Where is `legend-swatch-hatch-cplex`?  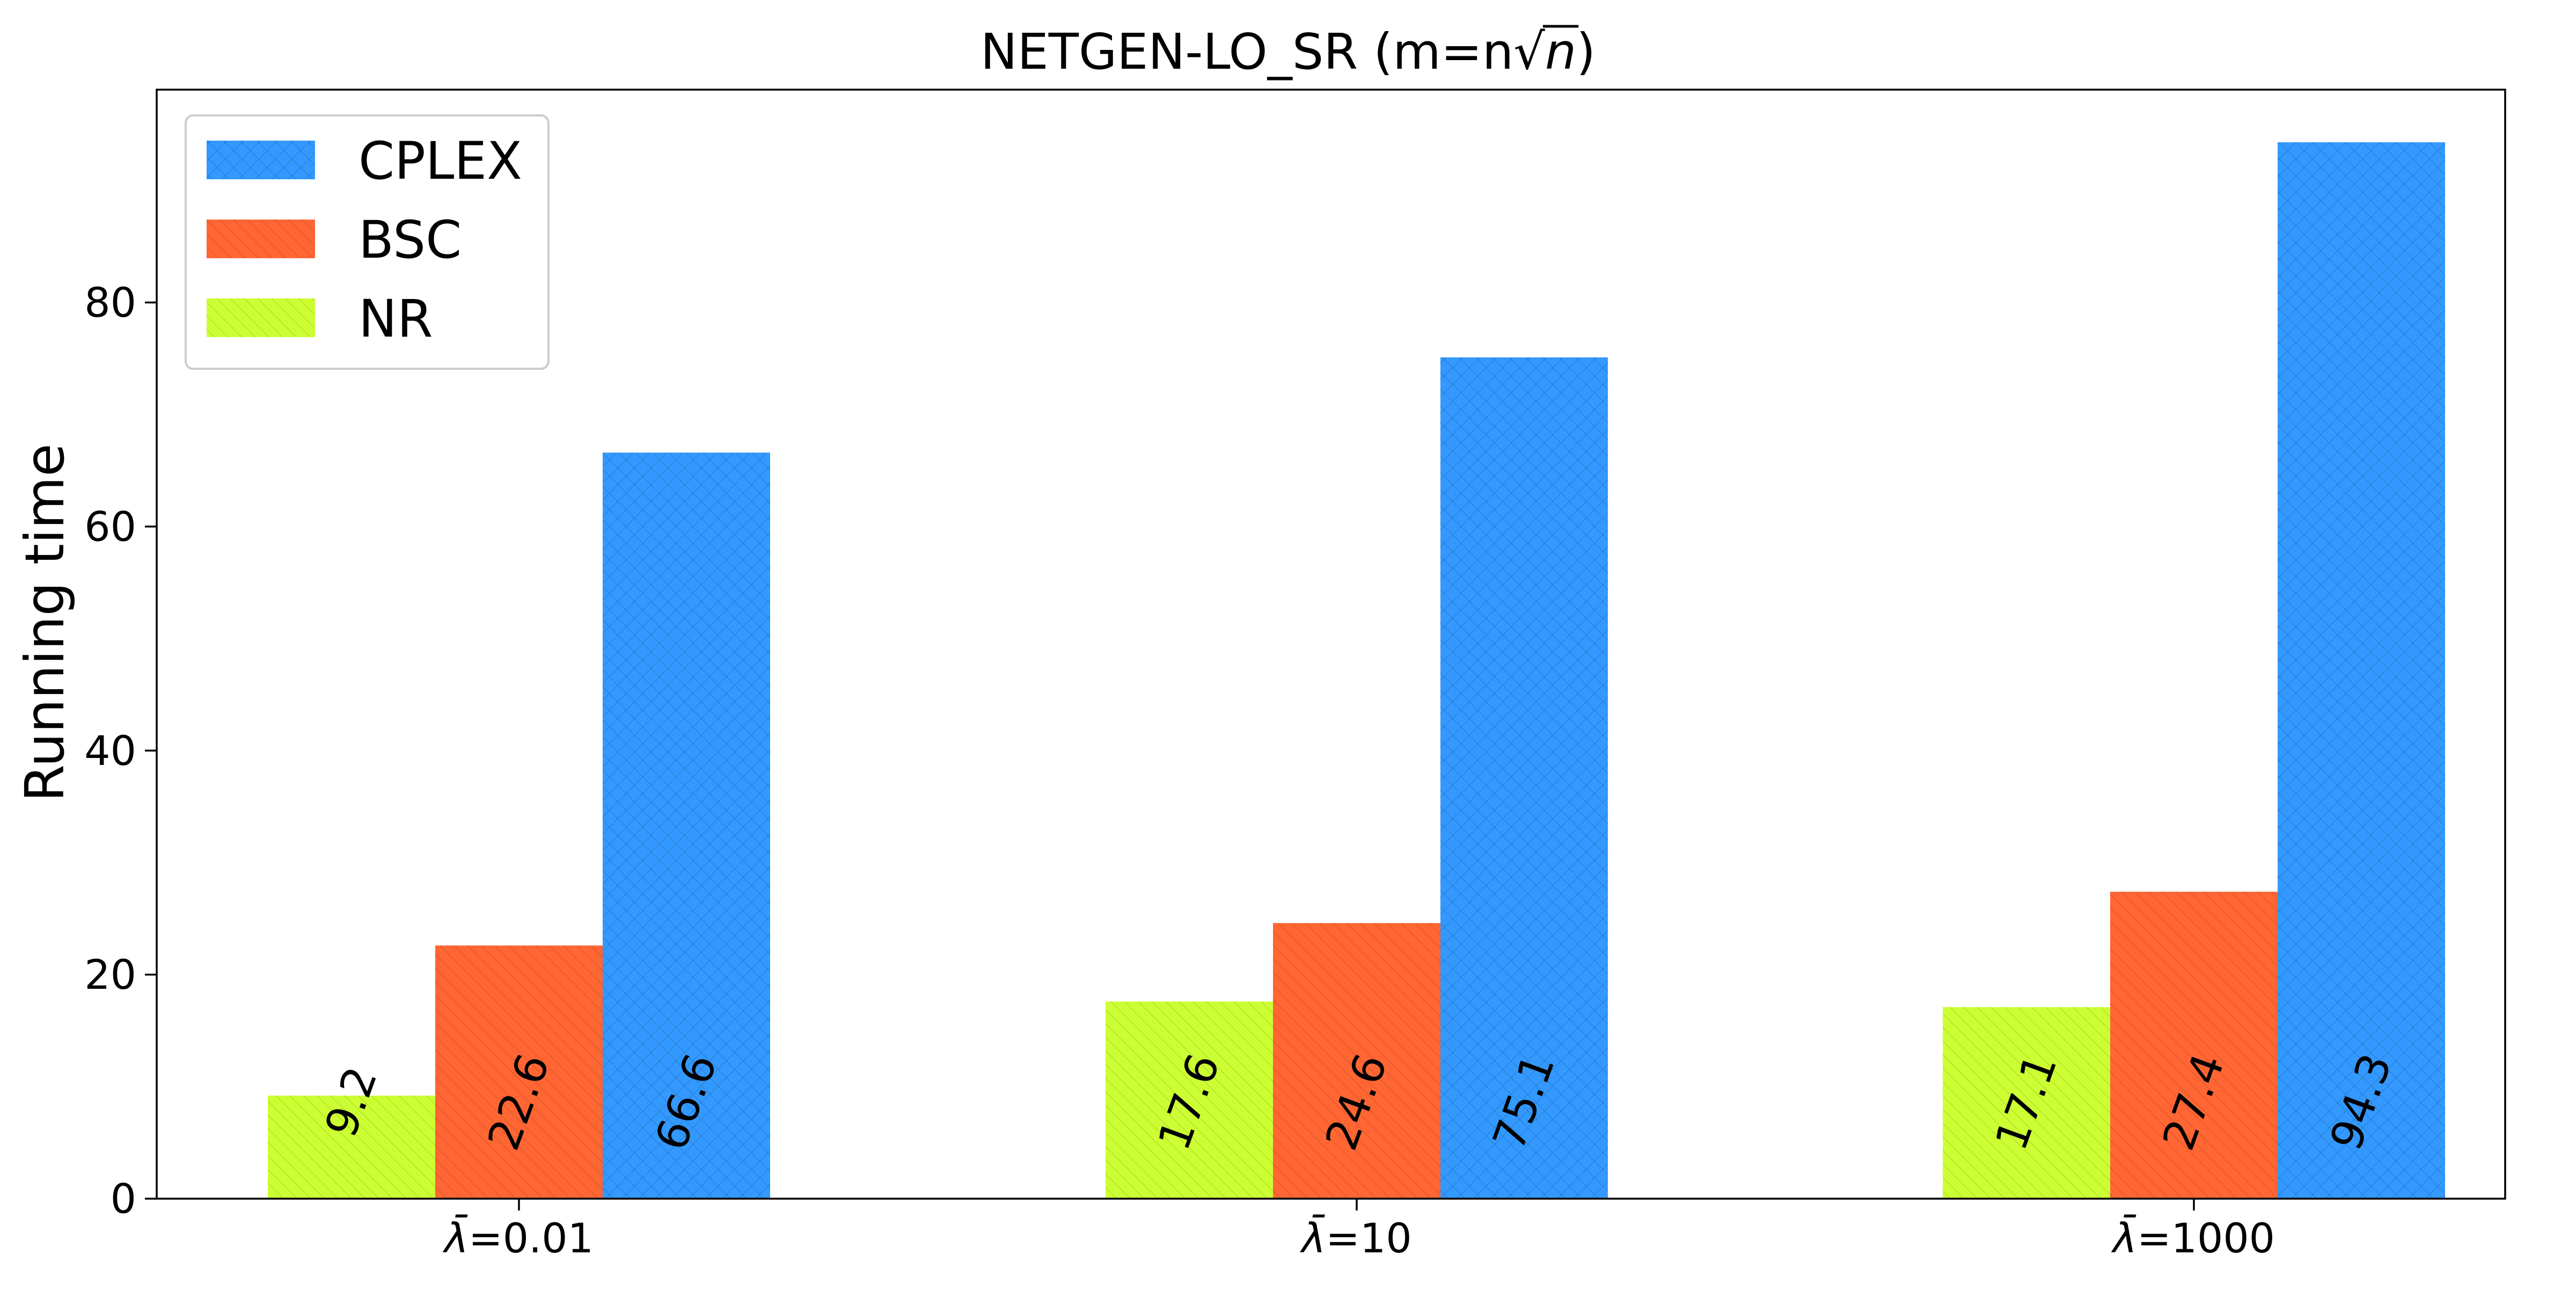 legend-swatch-hatch-cplex is located at coordinates (261, 160).